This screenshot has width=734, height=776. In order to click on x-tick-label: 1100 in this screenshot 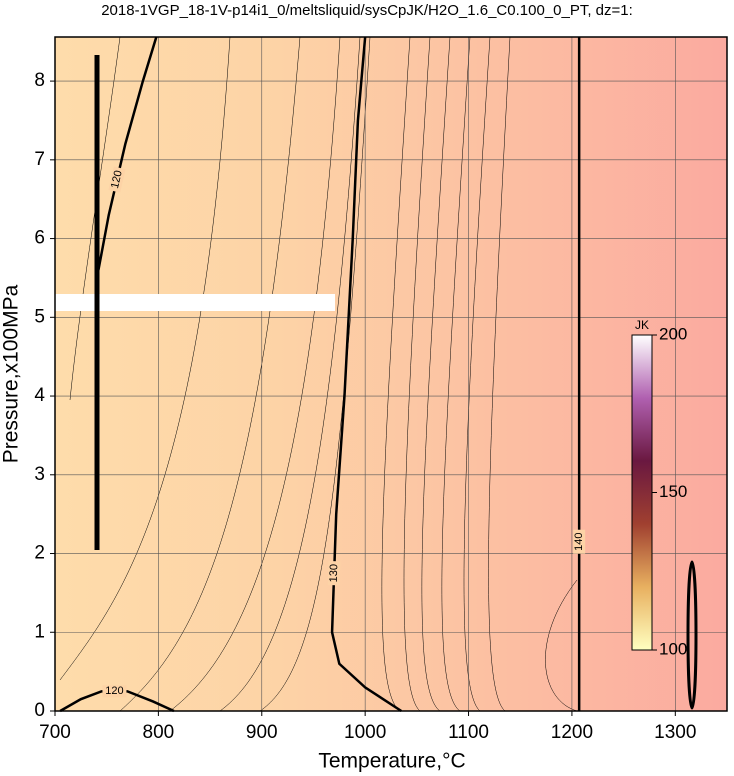, I will do `click(468, 732)`.